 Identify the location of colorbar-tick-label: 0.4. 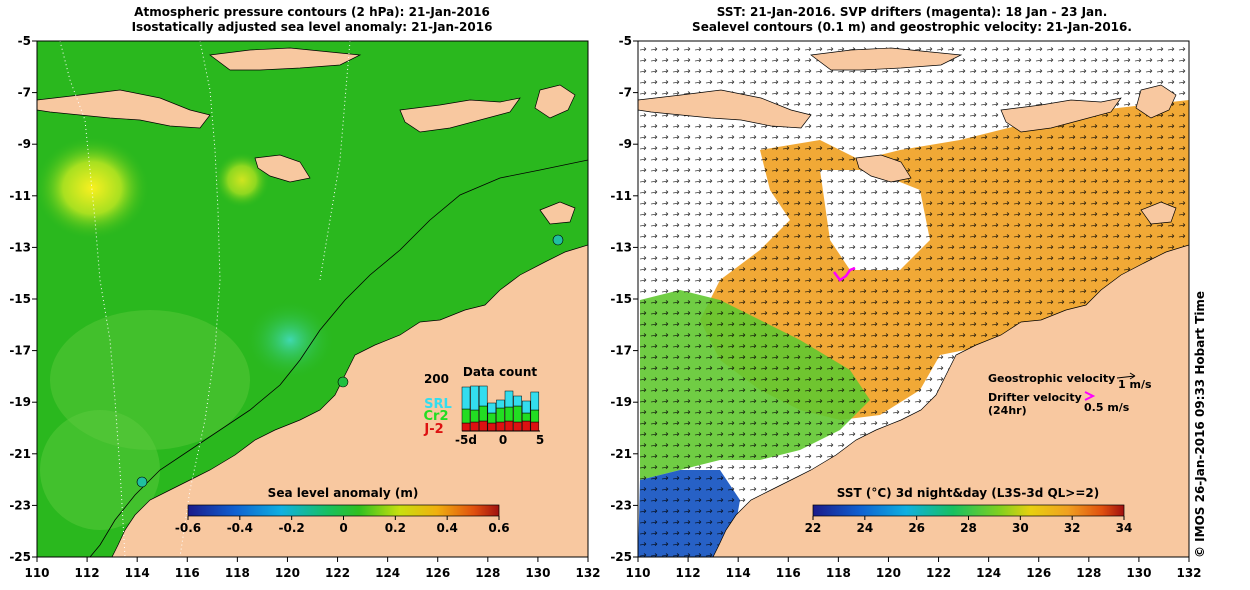
(447, 528).